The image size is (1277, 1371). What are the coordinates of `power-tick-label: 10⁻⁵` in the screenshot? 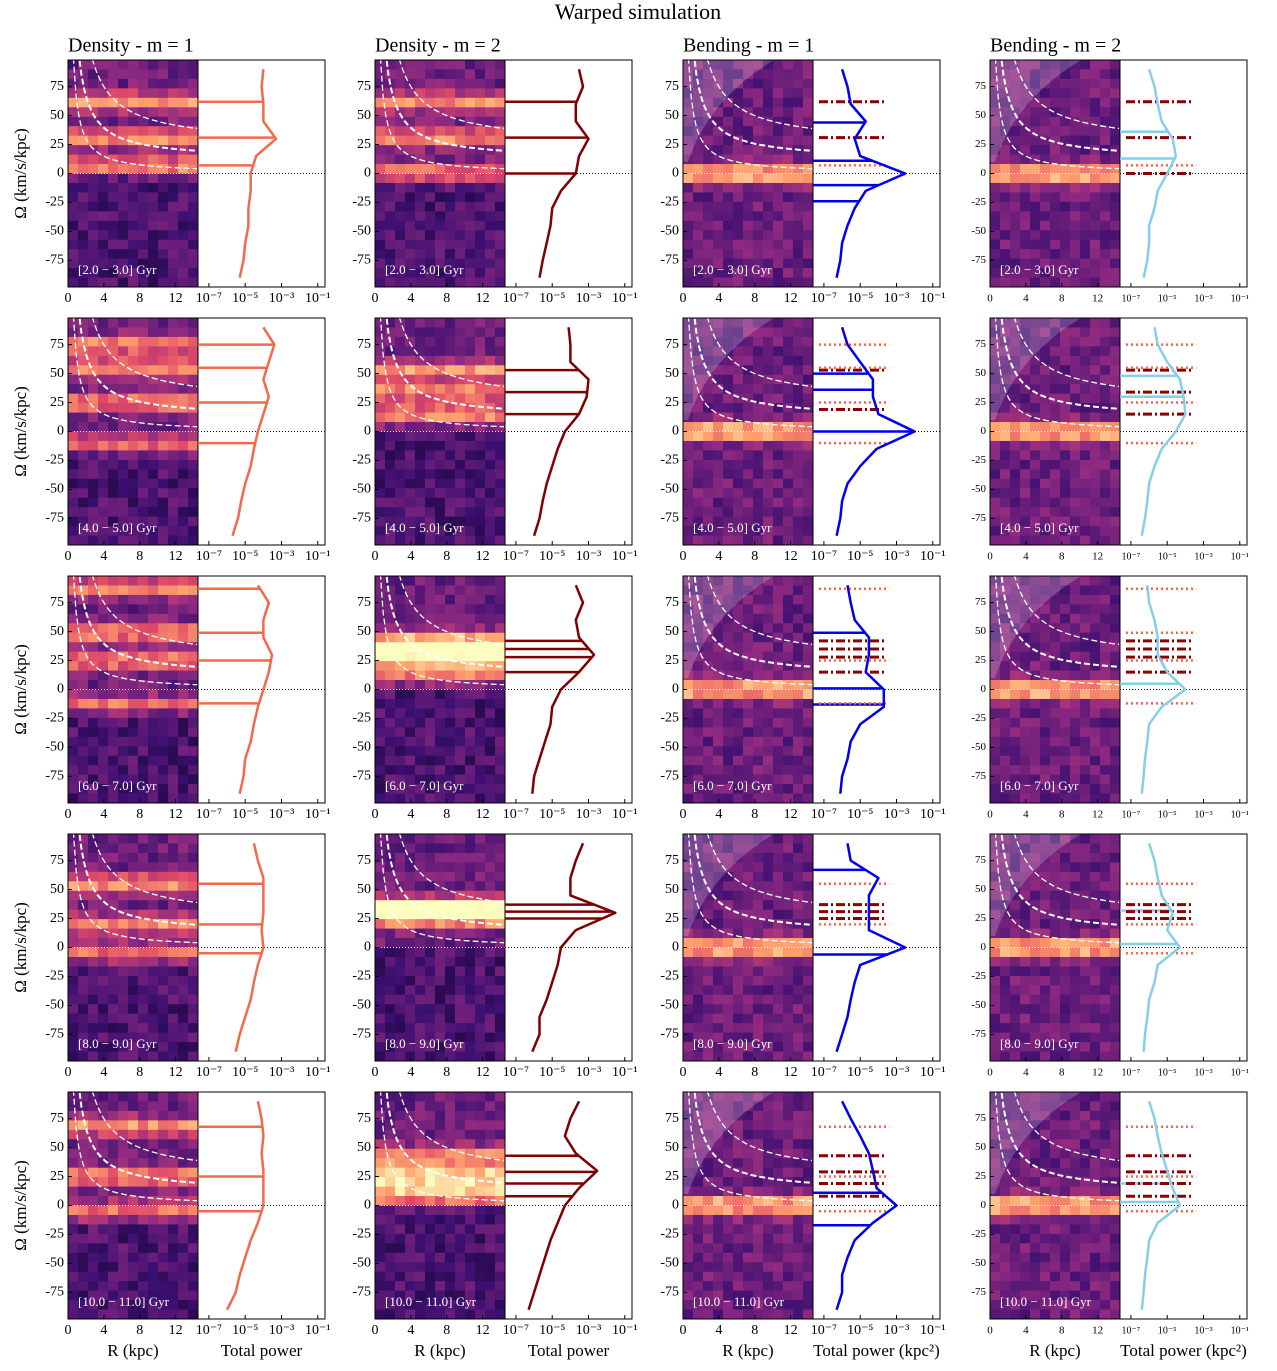 It's located at (860, 556).